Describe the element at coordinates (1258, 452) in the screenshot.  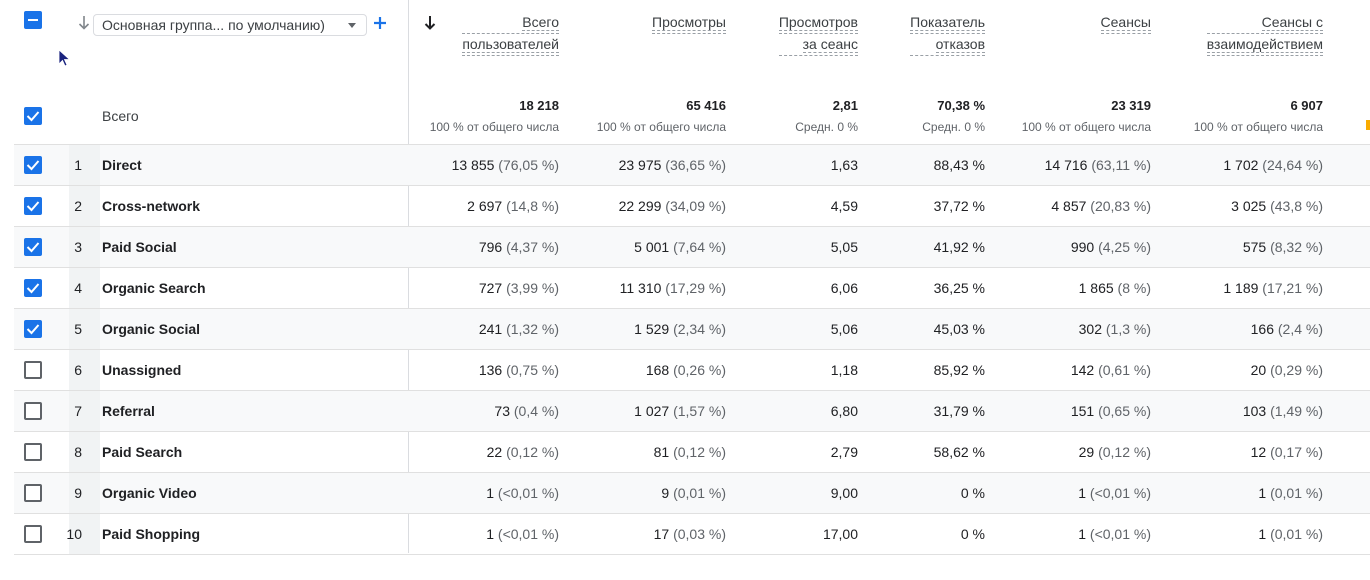
I see `metric-value: 12` at that location.